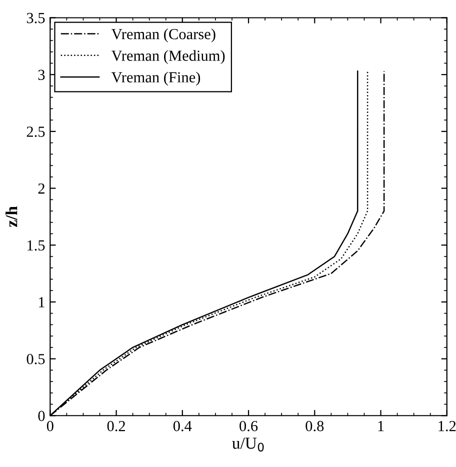  I want to click on y-tick-label: 2.5, so click(35, 131).